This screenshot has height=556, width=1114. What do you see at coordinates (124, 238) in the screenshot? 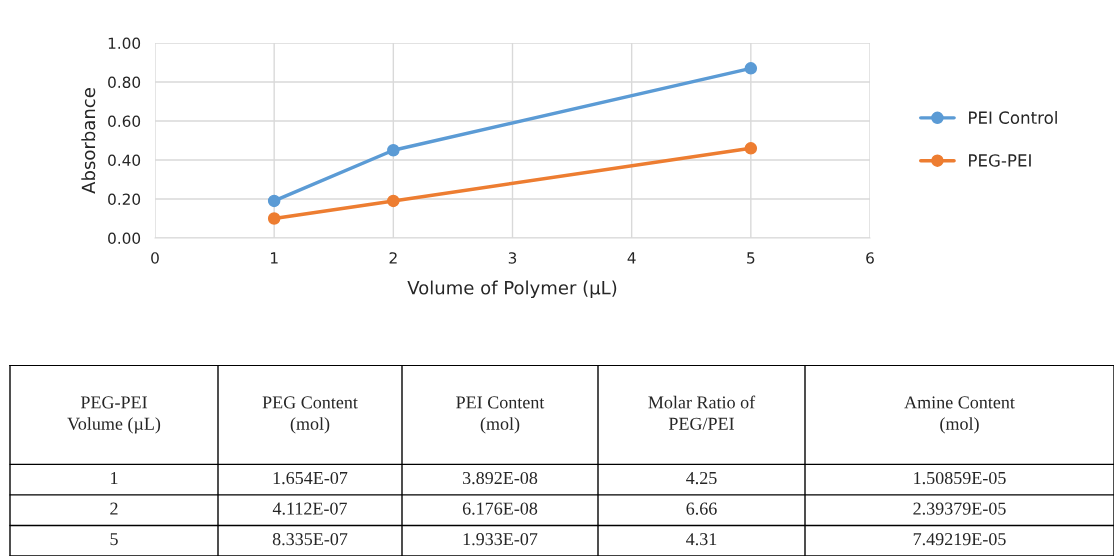
I see `y-tick-label: 0.00` at bounding box center [124, 238].